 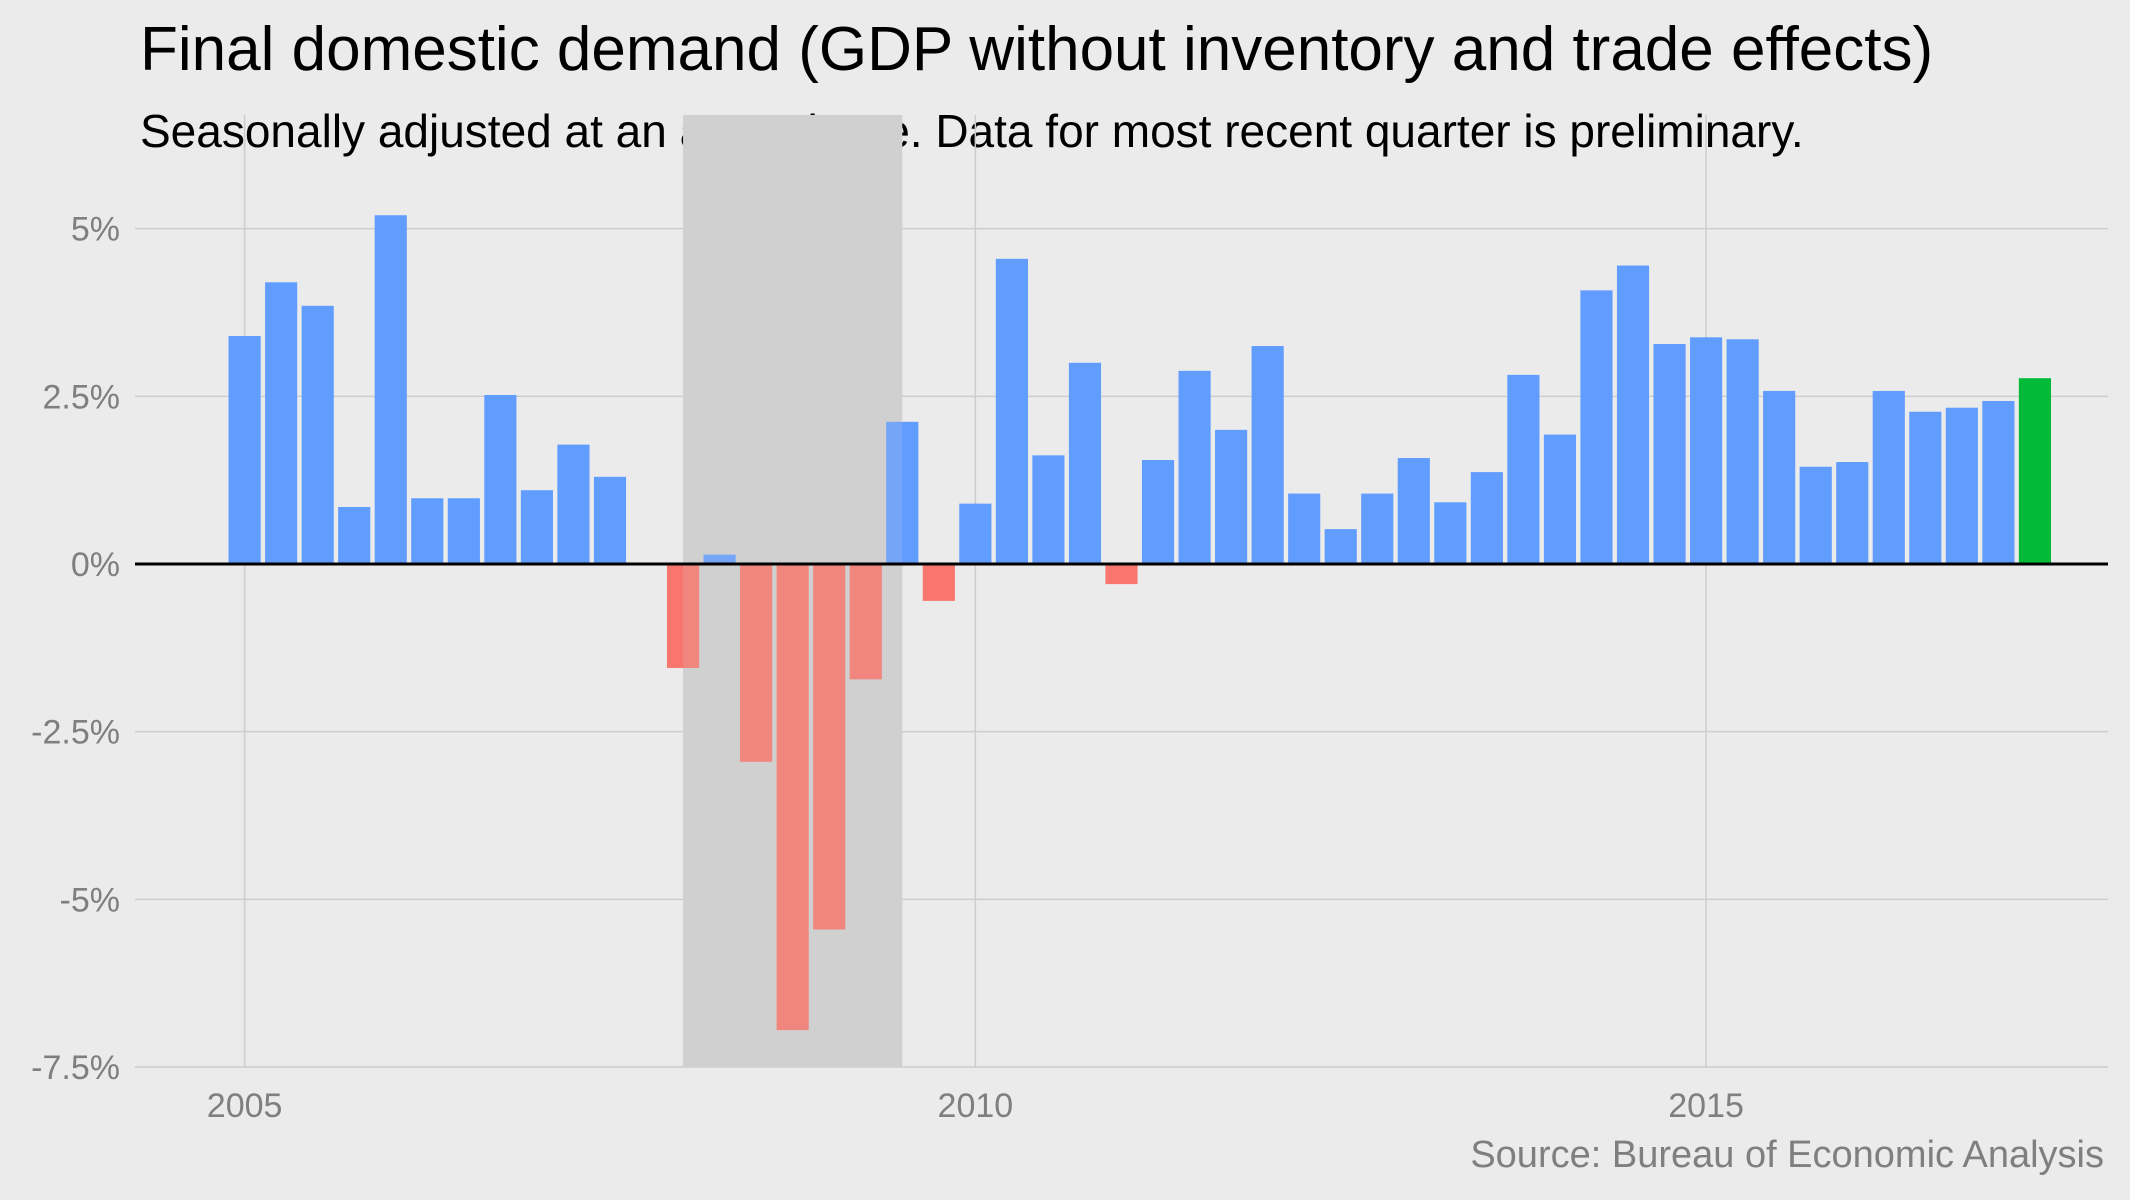 What do you see at coordinates (95, 230) in the screenshot?
I see `y-tick-label: 5%` at bounding box center [95, 230].